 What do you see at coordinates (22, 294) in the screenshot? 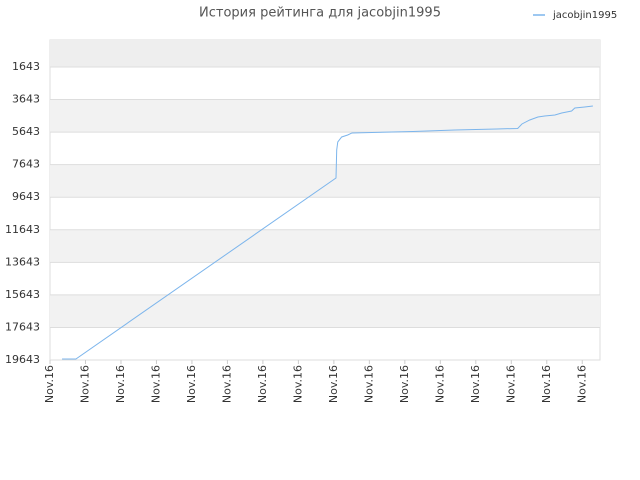
I see `y-tick-label: 15643` at bounding box center [22, 294].